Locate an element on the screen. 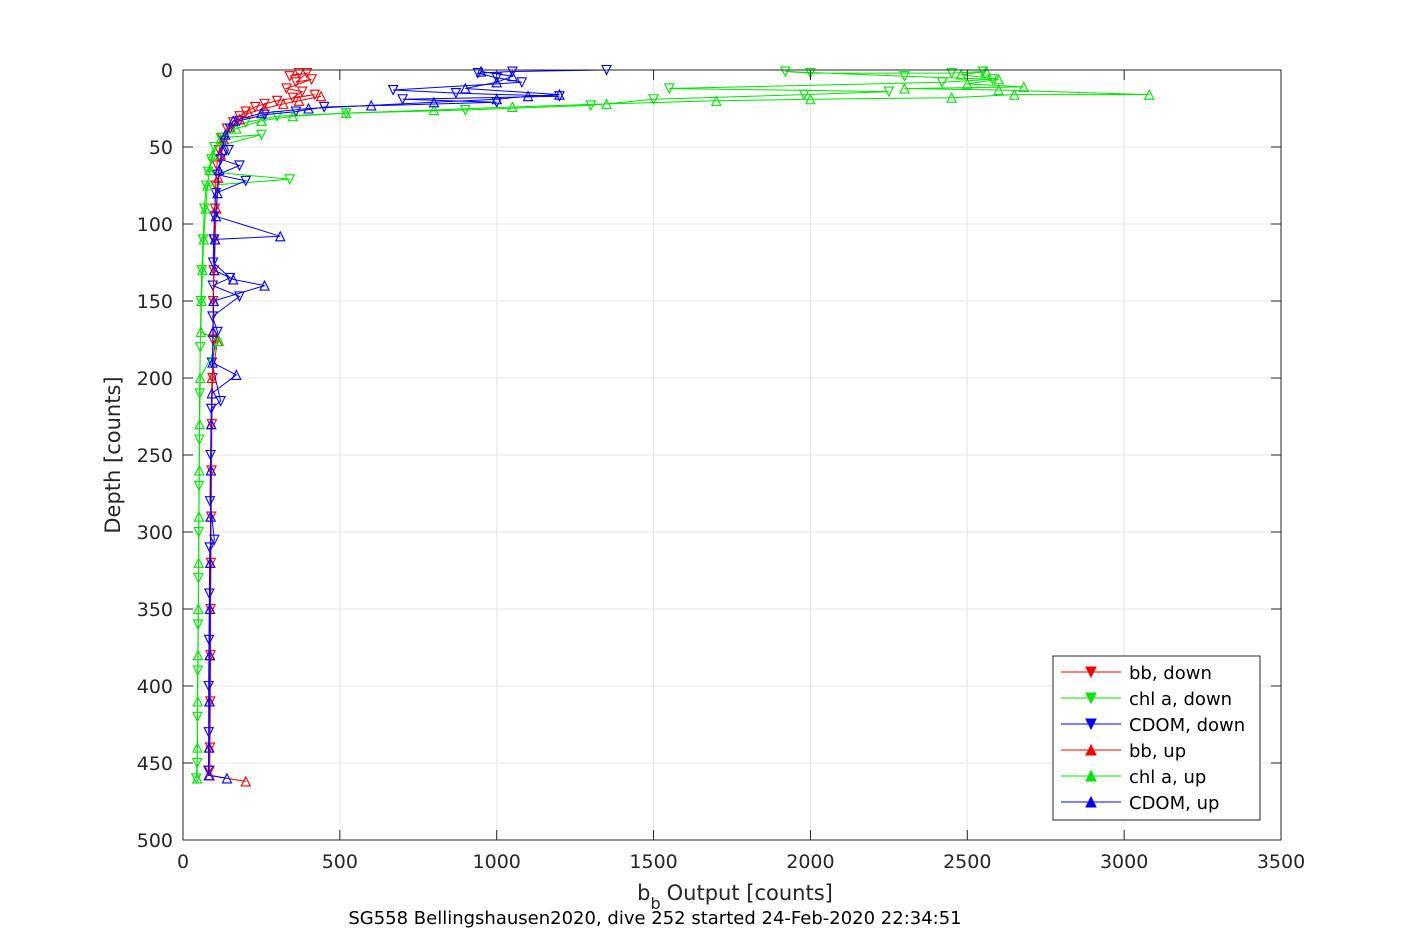  legend-item: CDOM, up is located at coordinates (1140, 803).